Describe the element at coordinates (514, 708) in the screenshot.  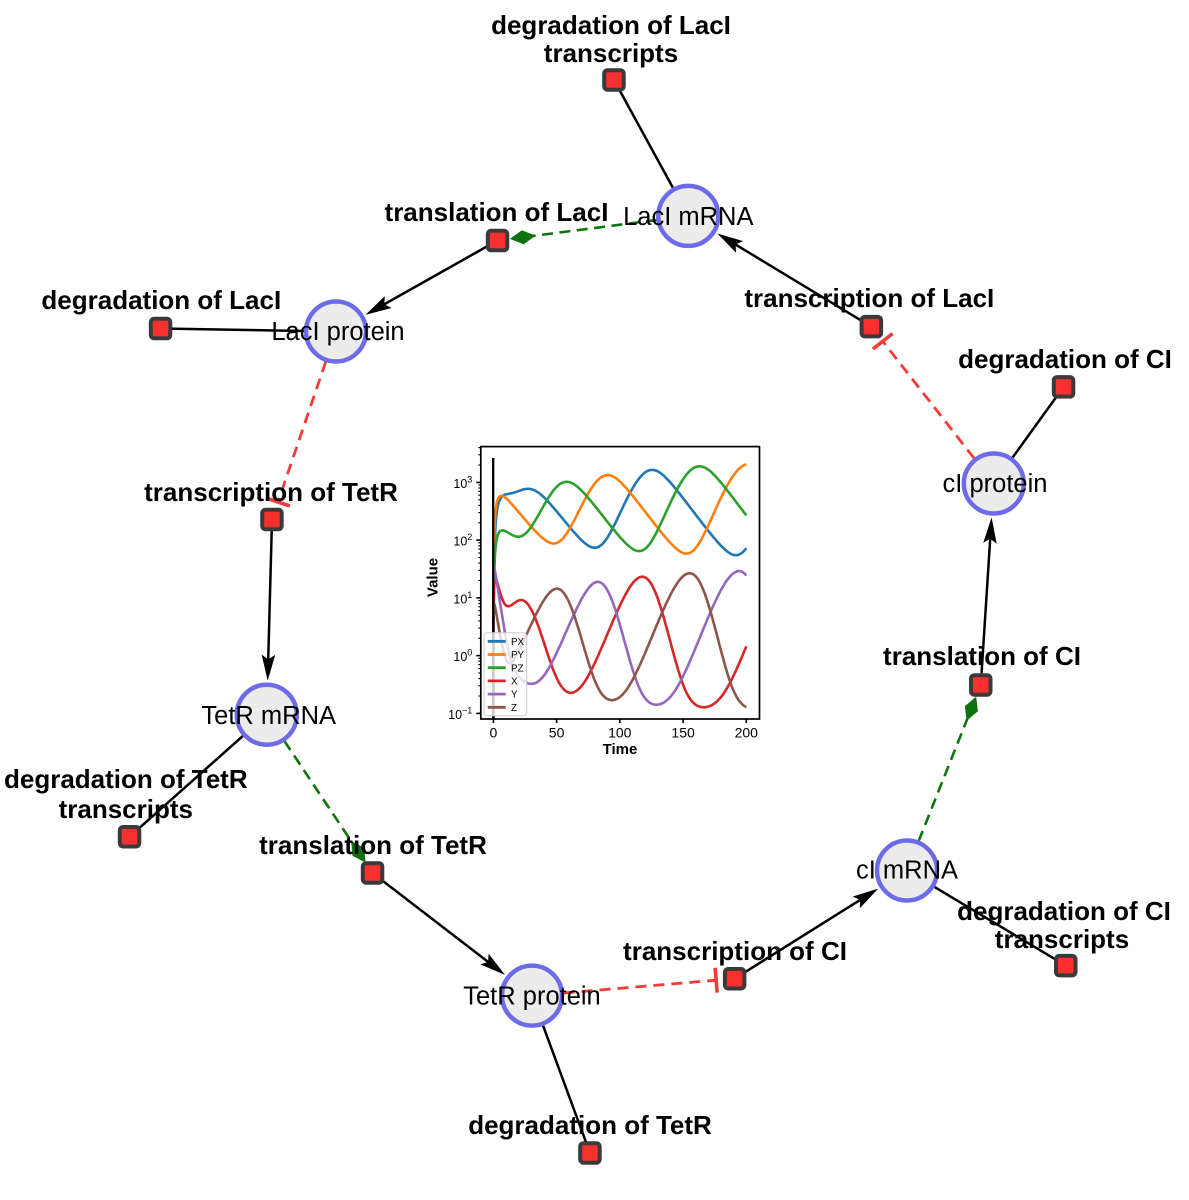
I see `svg-text: Z` at that location.